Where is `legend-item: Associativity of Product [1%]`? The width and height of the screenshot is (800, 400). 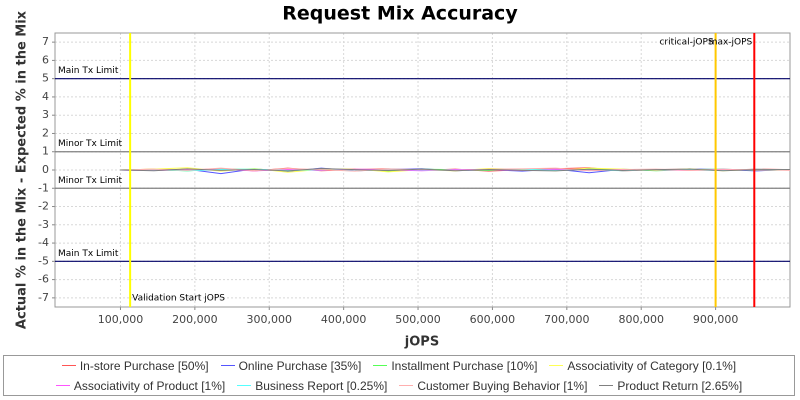
legend-item: Associativity of Product [1%] is located at coordinates (140, 385).